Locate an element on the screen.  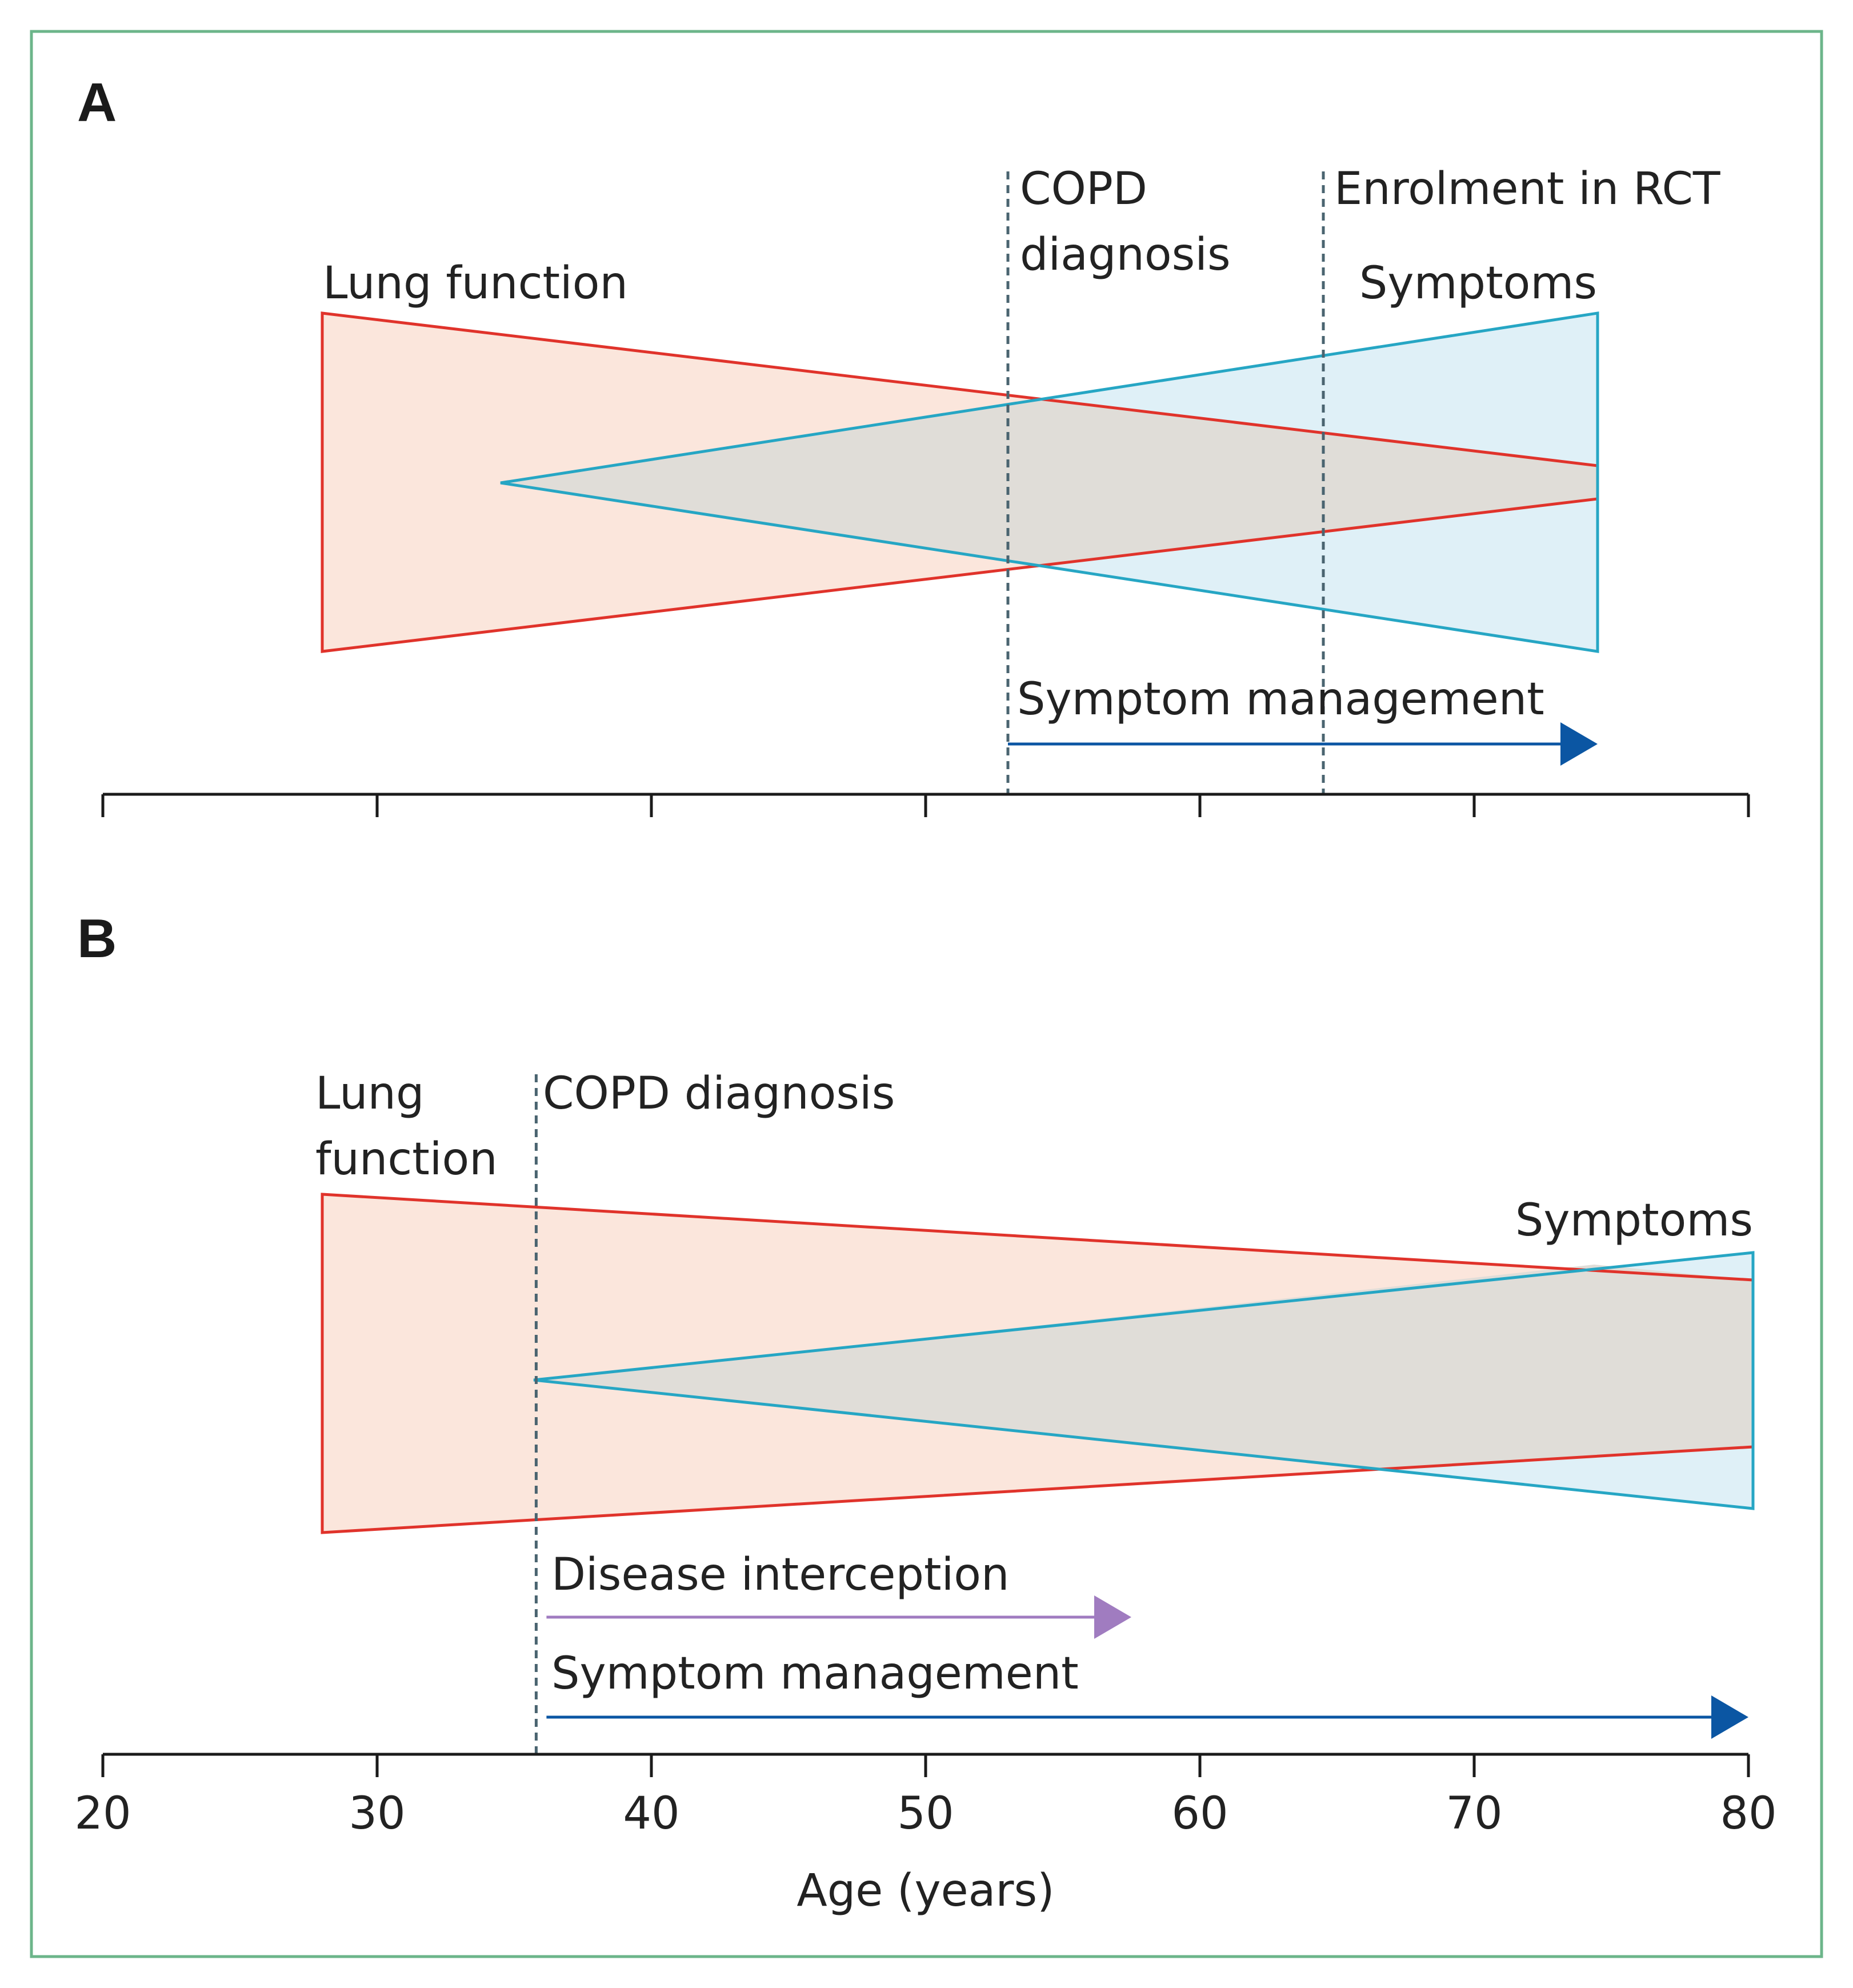
panel-b-symptom-management-label: Symptom management is located at coordinates (815, 1673).